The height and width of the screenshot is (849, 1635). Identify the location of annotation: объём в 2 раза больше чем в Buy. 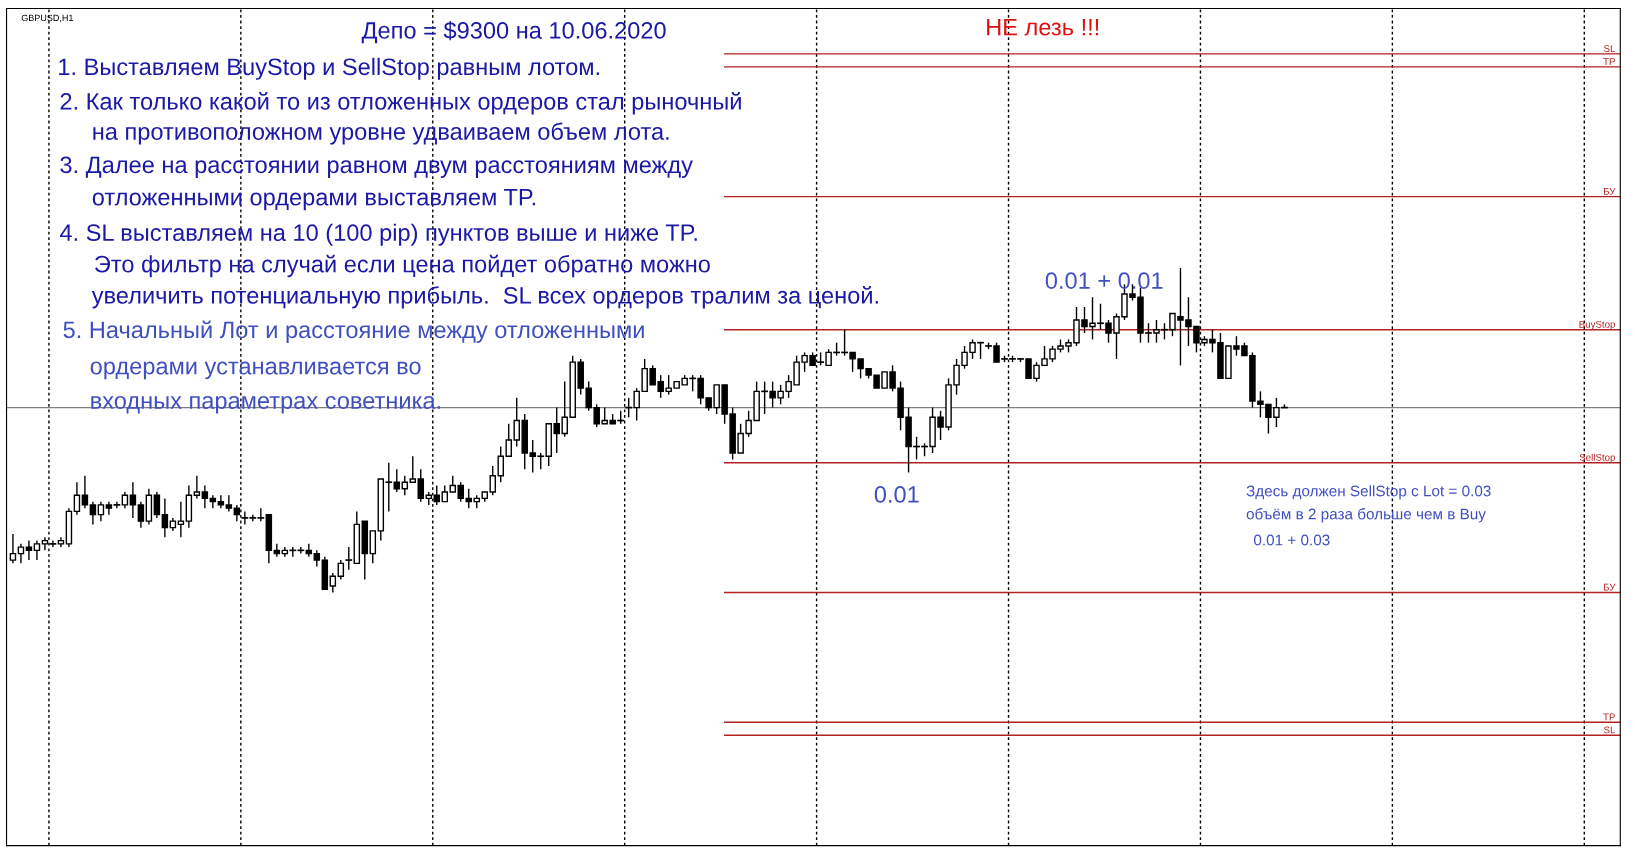
(1366, 515).